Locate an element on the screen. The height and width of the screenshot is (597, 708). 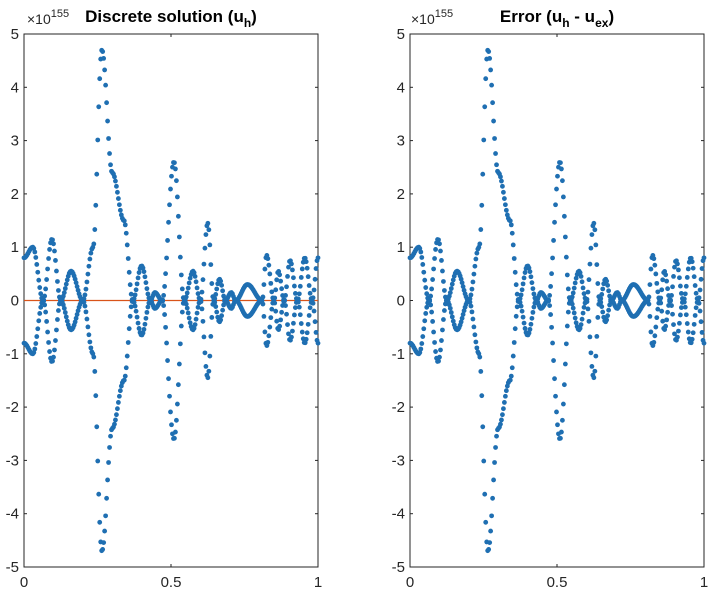
y-tick-label: -4 is located at coordinates (398, 514).